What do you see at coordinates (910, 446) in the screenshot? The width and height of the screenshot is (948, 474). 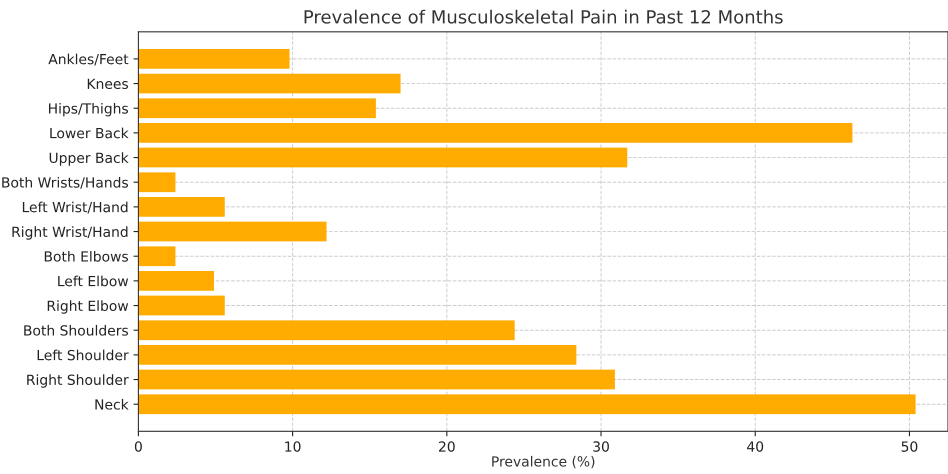 I see `x-tick-label: 50` at bounding box center [910, 446].